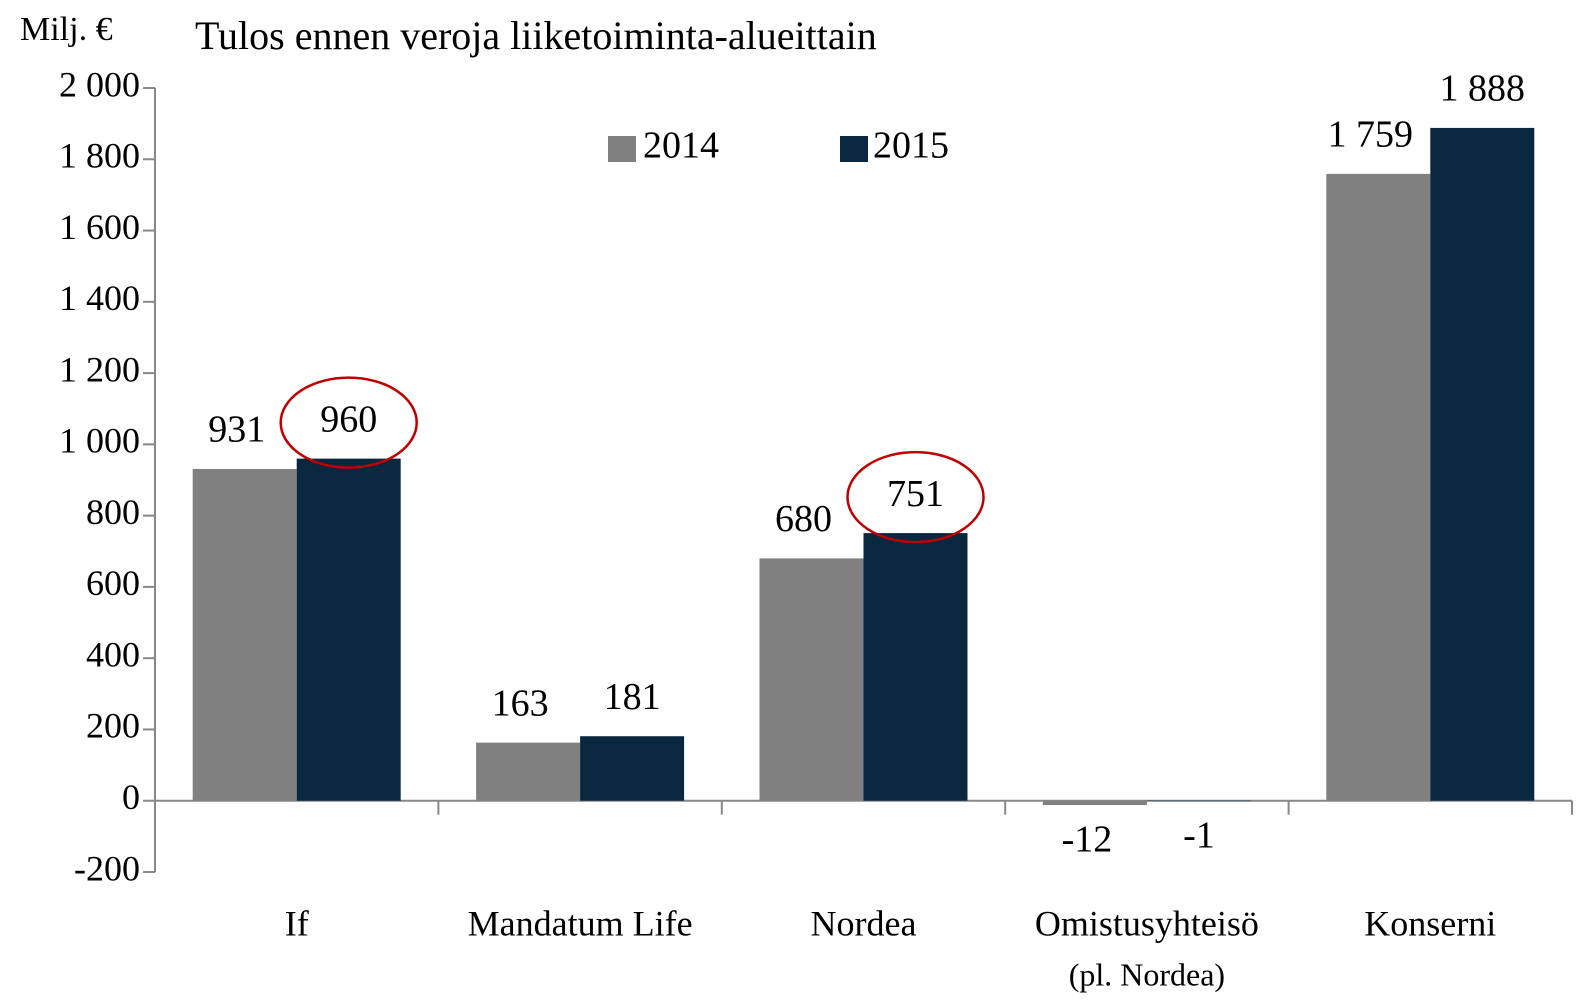 The height and width of the screenshot is (1005, 1577). What do you see at coordinates (803, 519) in the screenshot?
I see `value-label: 680` at bounding box center [803, 519].